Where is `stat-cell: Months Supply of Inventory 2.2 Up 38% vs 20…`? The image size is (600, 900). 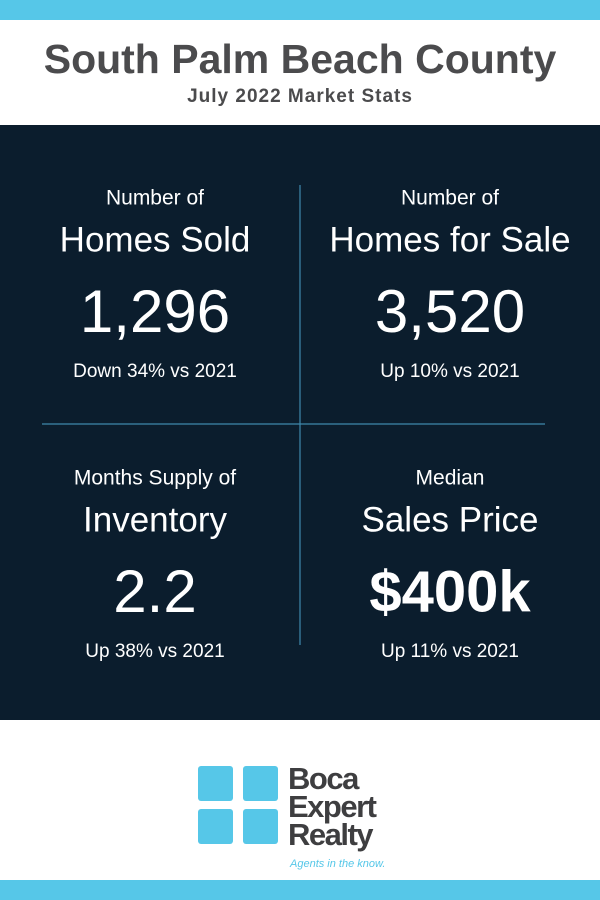
stat-cell: Months Supply of Inventory 2.2 Up 38% vs 20… is located at coordinates (155, 564).